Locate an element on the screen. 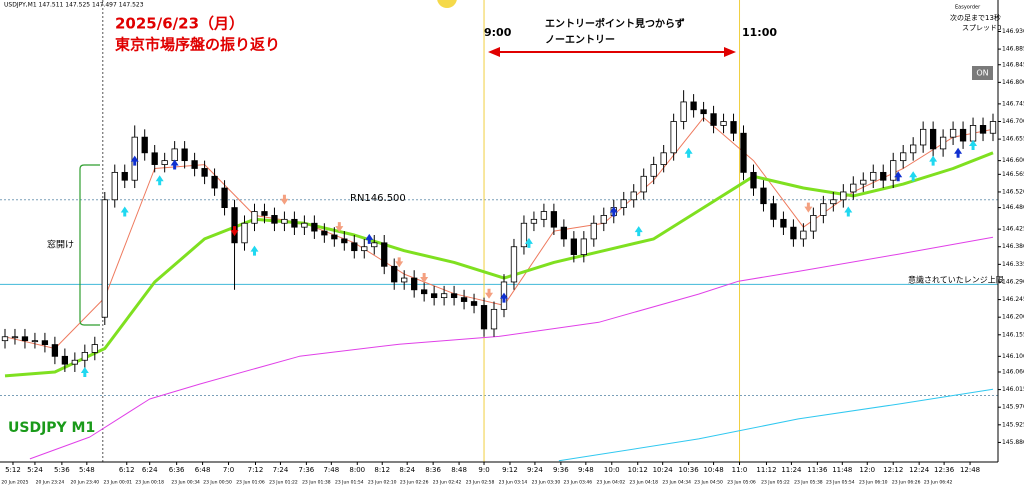 The image size is (1024, 490). y-tick-label: 146.930 is located at coordinates (1013, 31).